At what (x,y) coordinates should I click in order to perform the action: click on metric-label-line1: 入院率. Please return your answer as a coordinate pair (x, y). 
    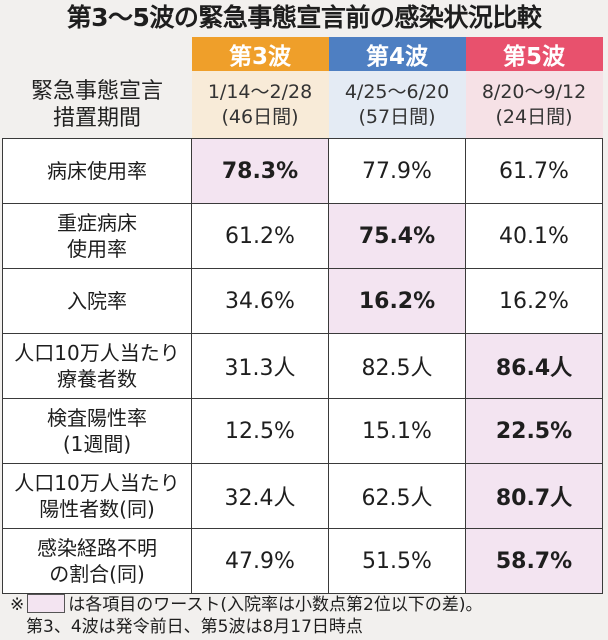
    Looking at the image, I should click on (97, 301).